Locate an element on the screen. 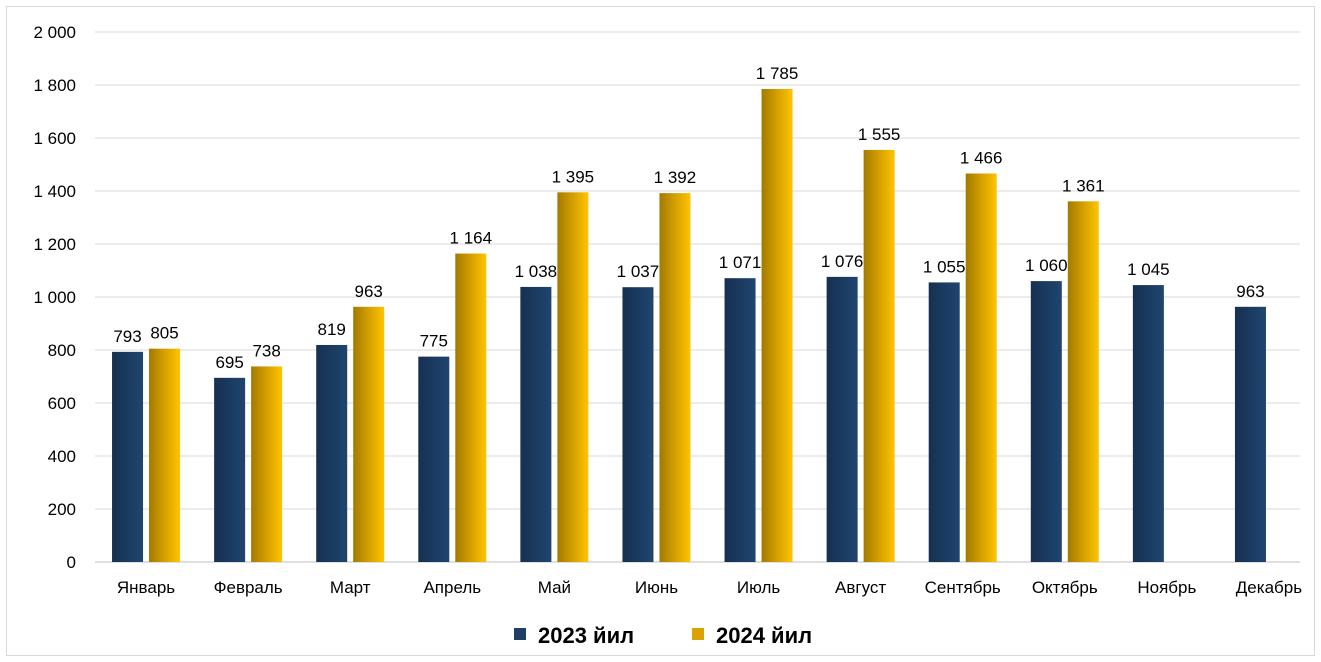 The image size is (1321, 662). data-label: 1 466 is located at coordinates (981, 158).